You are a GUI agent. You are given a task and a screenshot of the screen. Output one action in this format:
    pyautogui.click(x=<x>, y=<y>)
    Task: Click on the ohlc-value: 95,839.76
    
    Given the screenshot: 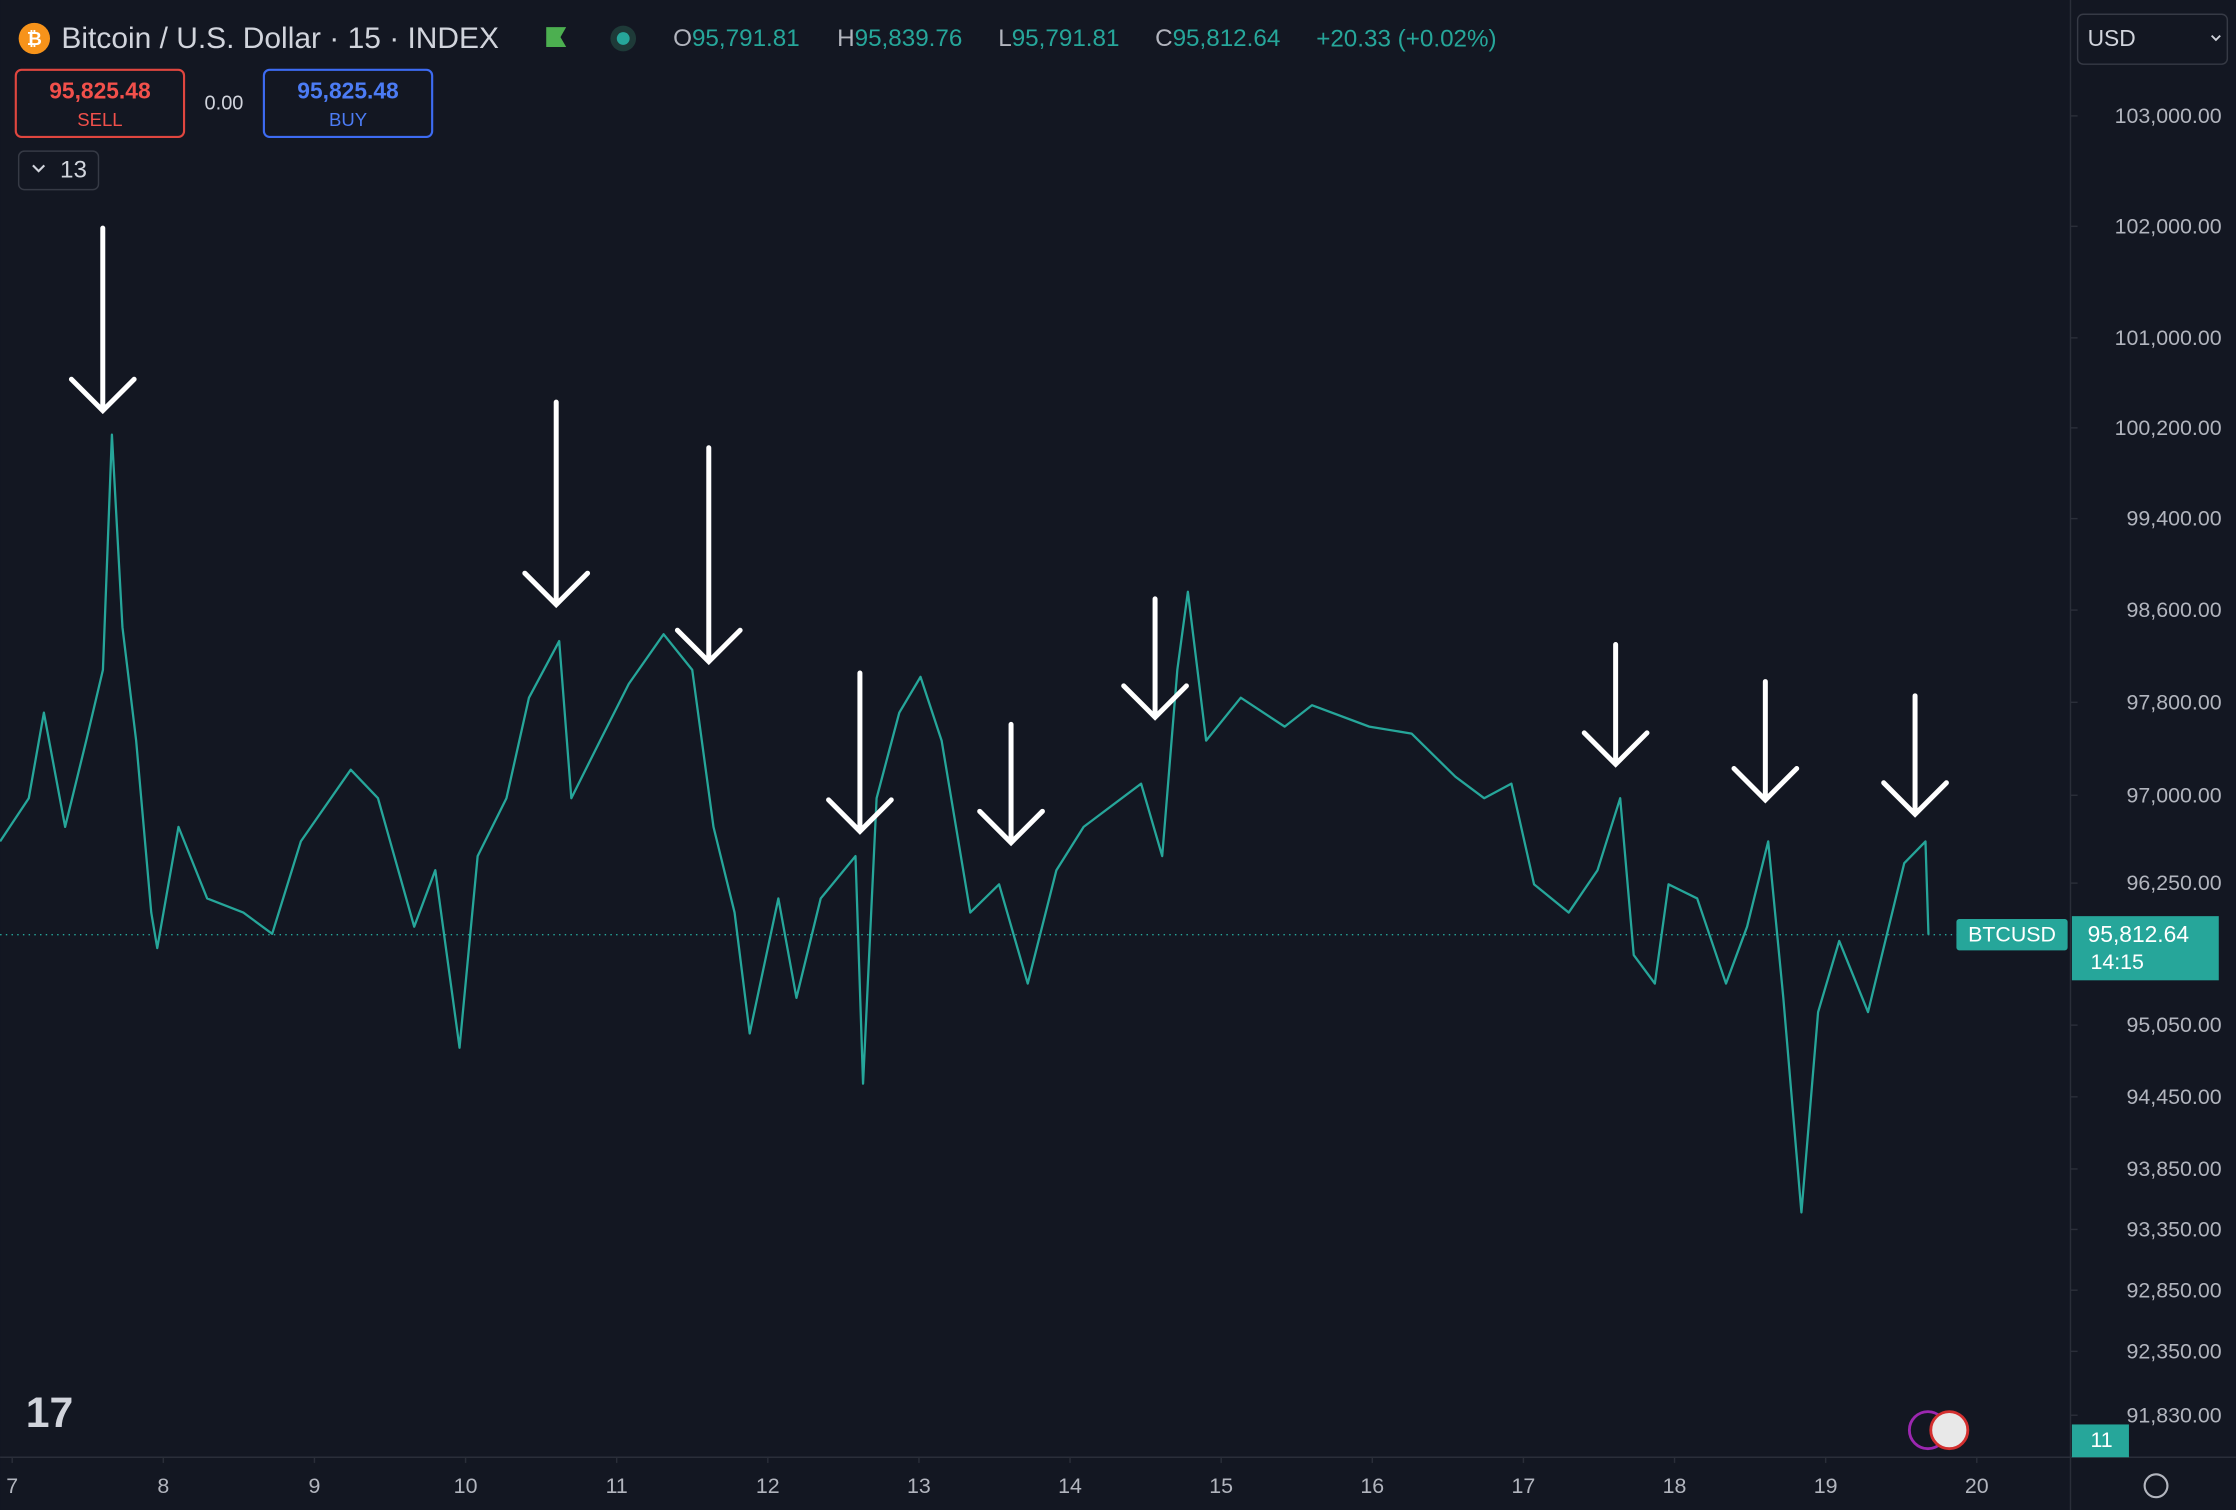 What is the action you would take?
    pyautogui.click(x=909, y=38)
    